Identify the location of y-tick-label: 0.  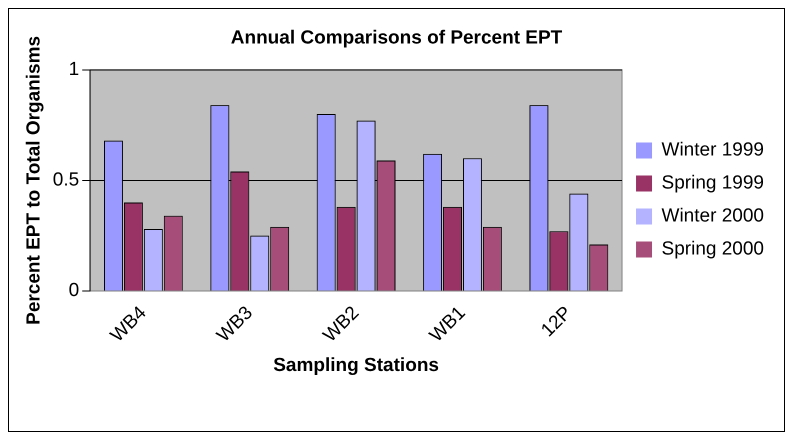
(74, 291).